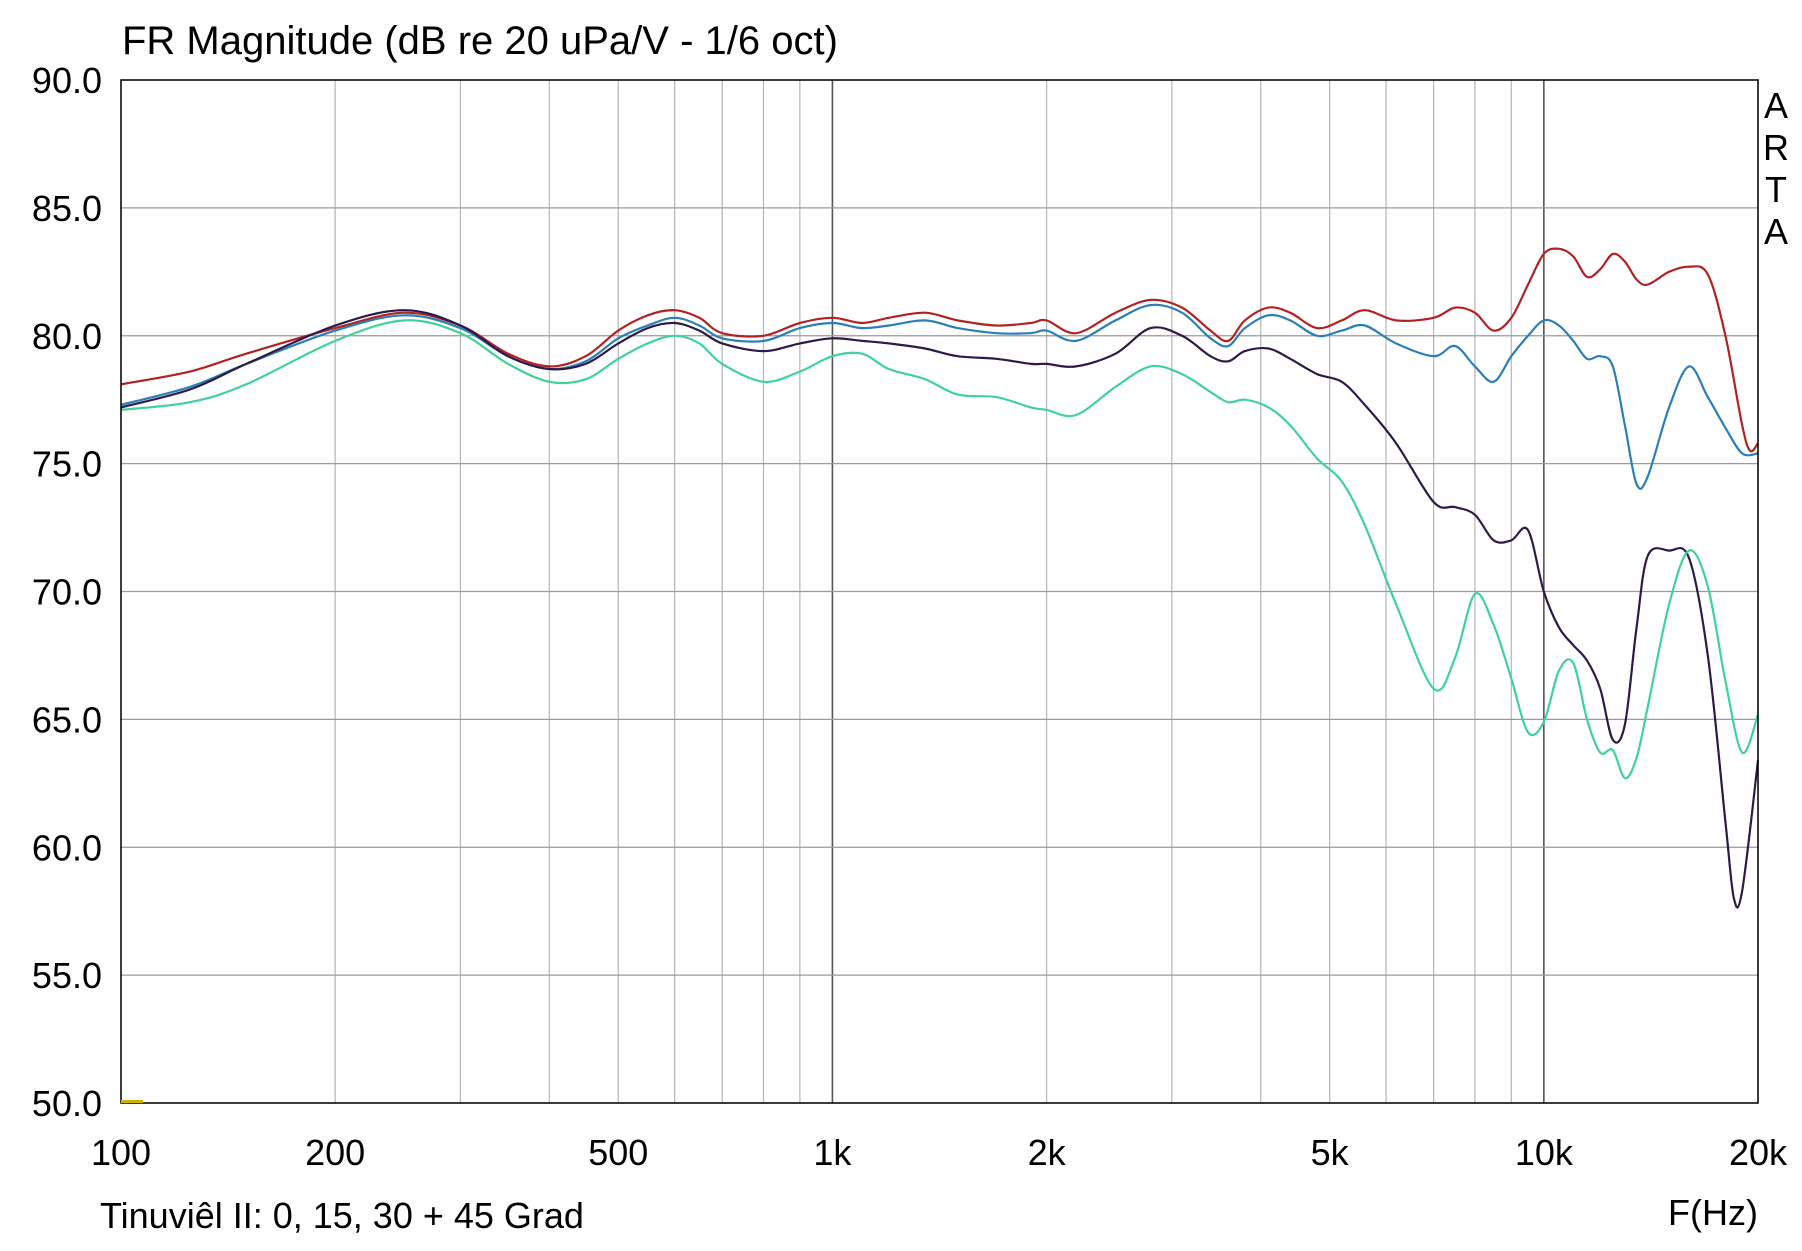 Image resolution: width=1802 pixels, height=1251 pixels. What do you see at coordinates (1776, 147) in the screenshot?
I see `watermark-letter: R` at bounding box center [1776, 147].